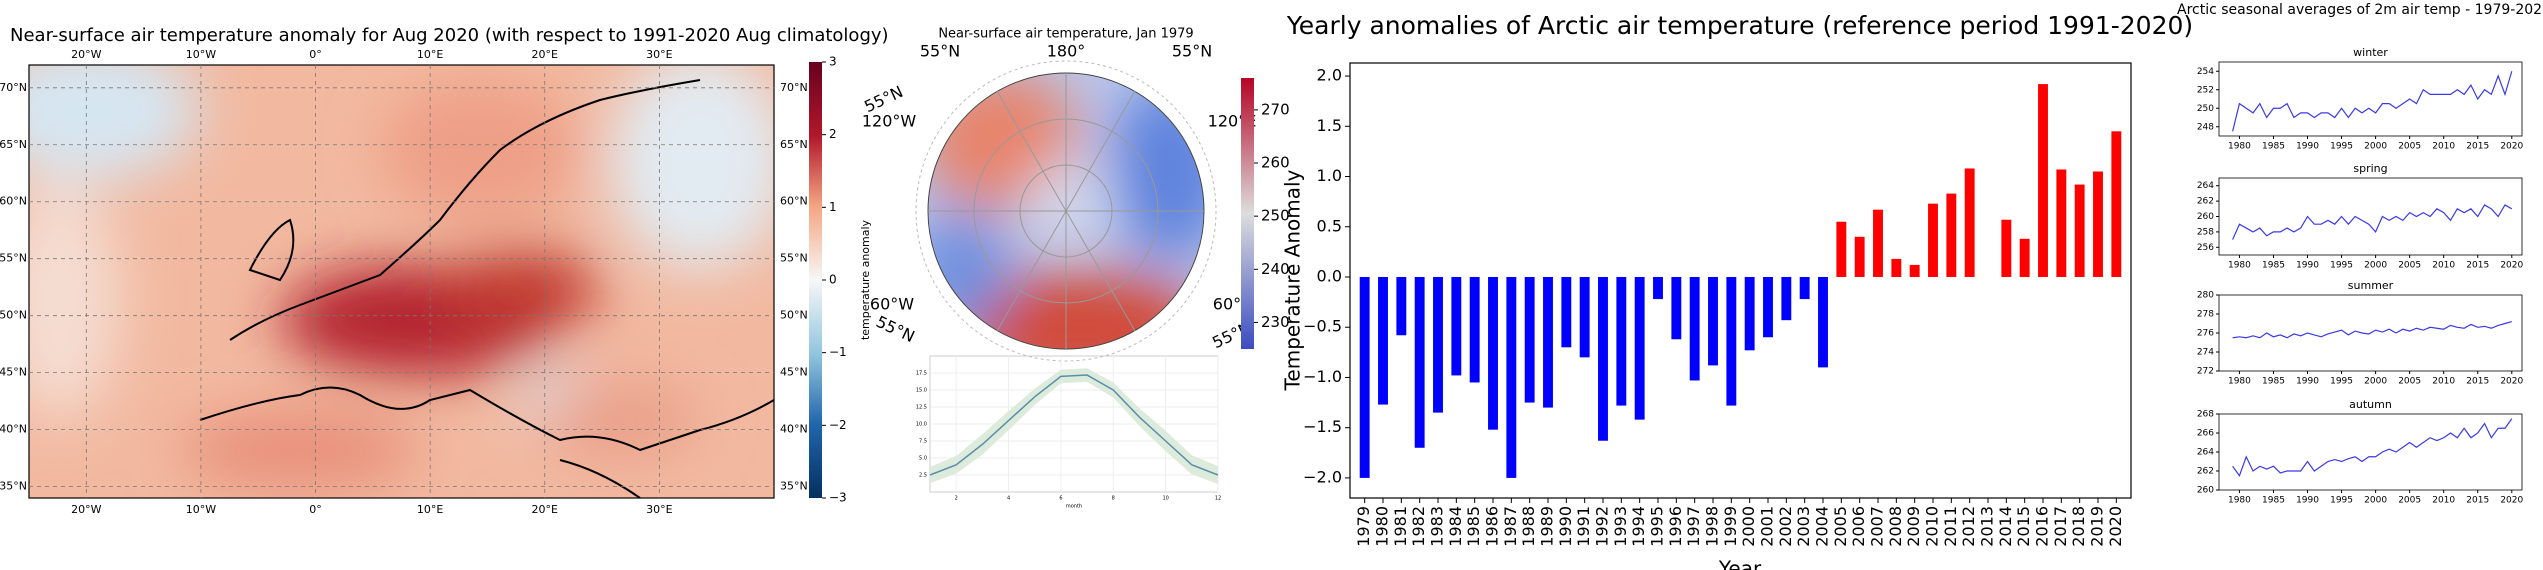 This screenshot has width=2543, height=570. I want to click on y-tick-label: 258, so click(2205, 232).